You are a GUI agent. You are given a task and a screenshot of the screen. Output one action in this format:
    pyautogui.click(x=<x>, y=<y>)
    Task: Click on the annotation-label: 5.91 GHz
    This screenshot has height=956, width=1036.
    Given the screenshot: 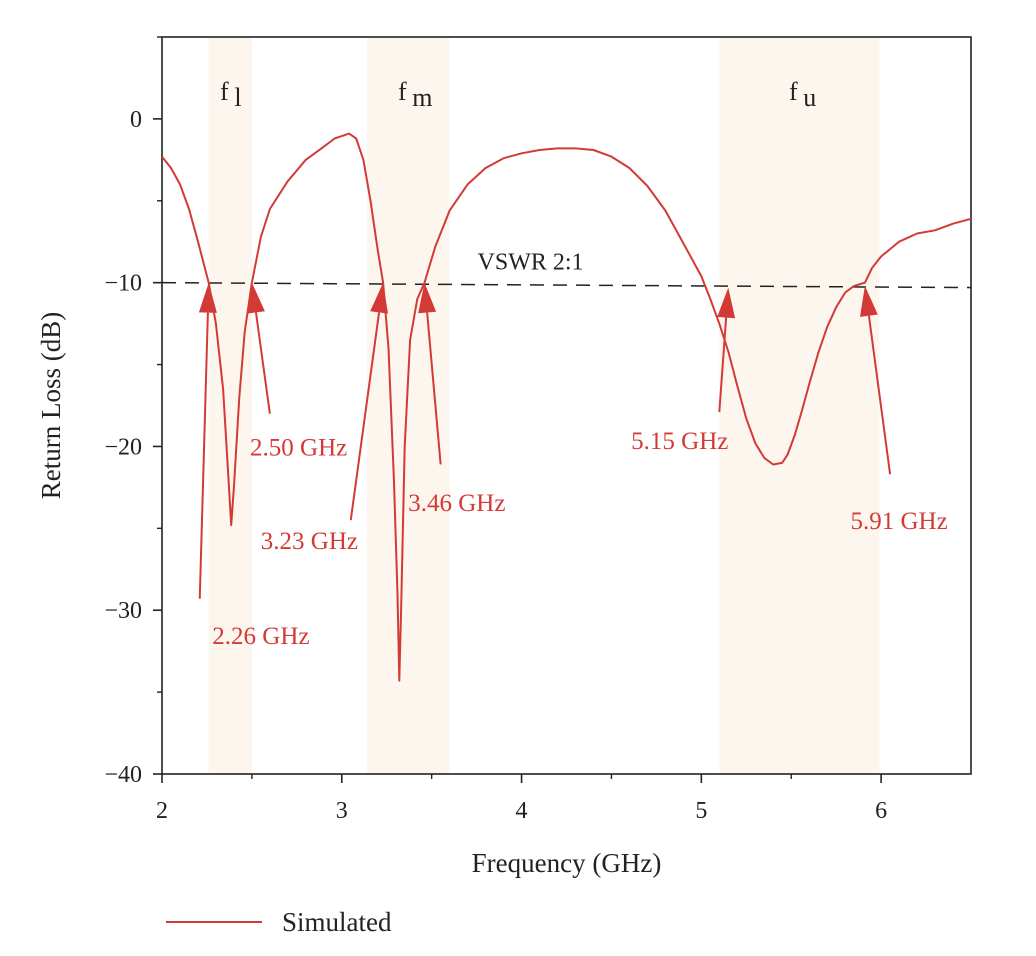 What is the action you would take?
    pyautogui.click(x=898, y=521)
    